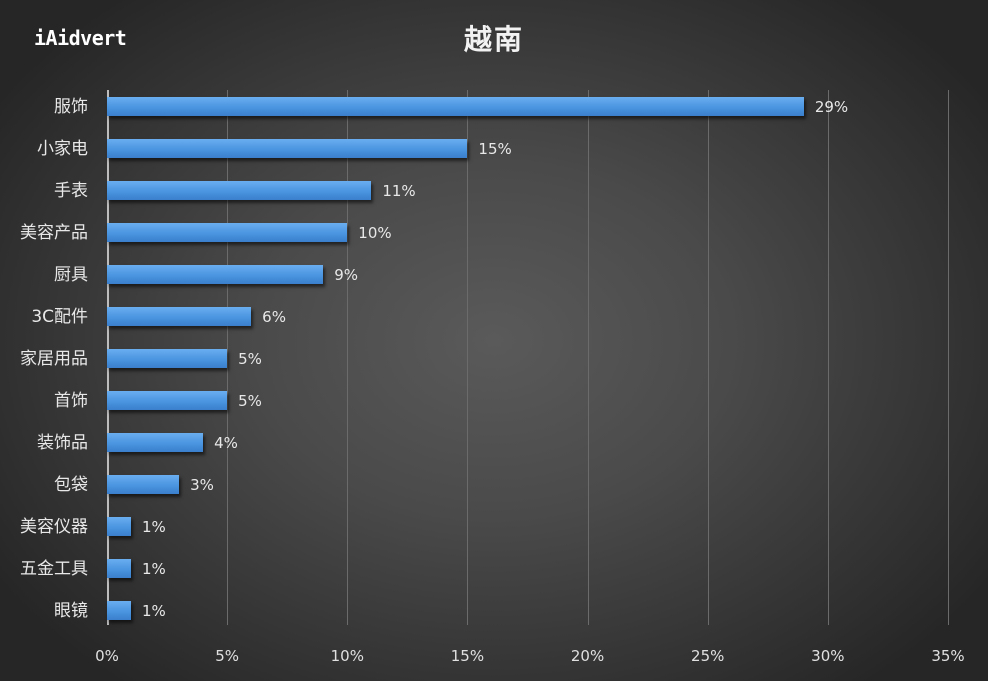 This screenshot has height=681, width=988. Describe the element at coordinates (226, 443) in the screenshot. I see `value-label: 4%` at that location.